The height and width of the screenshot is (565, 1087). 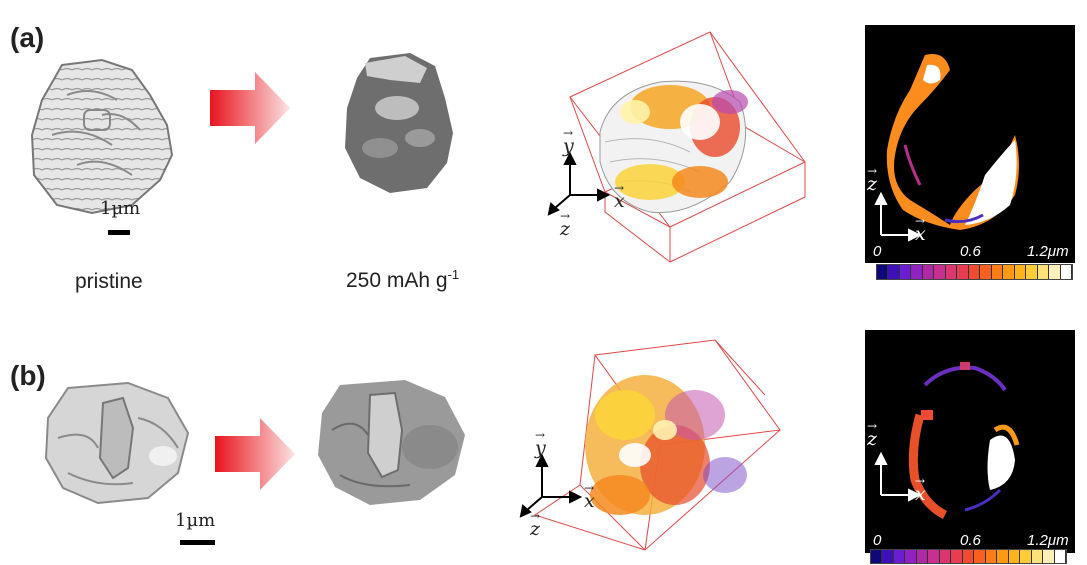 I want to click on pristine-particle-a-image, so click(x=102, y=136).